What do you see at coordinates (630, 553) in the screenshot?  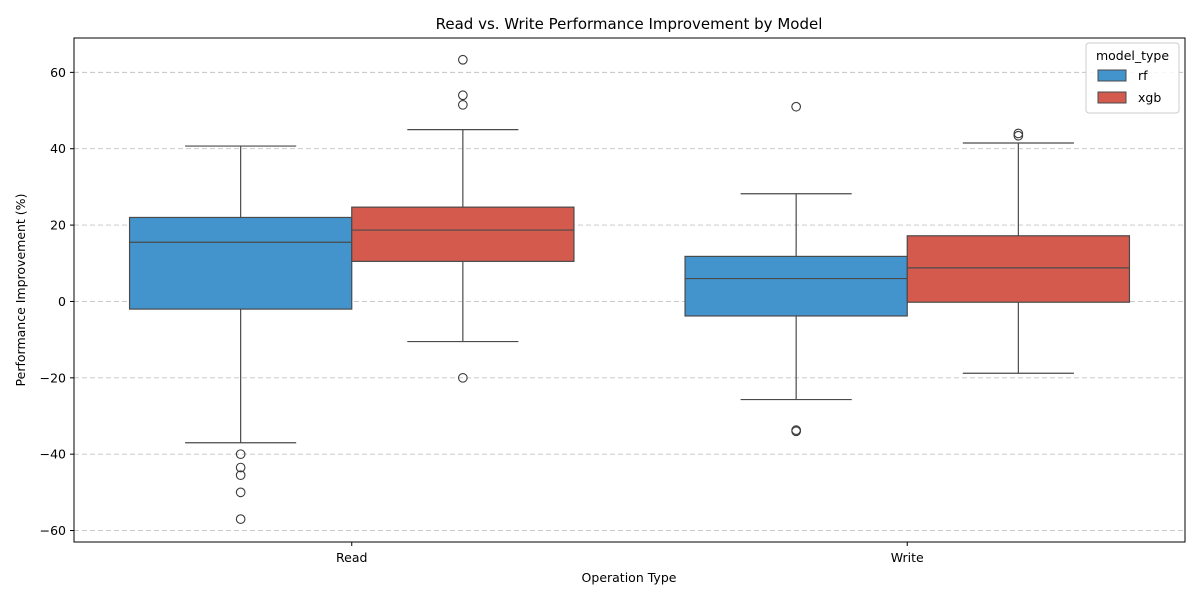 I see `x-axis-ticks: Read Write` at bounding box center [630, 553].